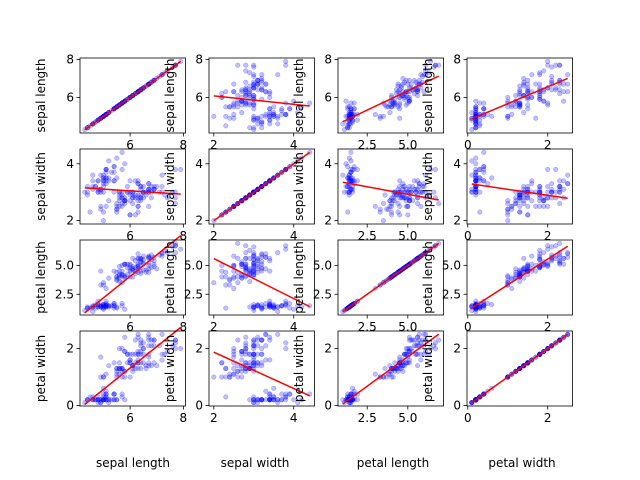 This screenshot has width=640, height=480. What do you see at coordinates (322, 265) in the screenshot?
I see `y-tick-label: 5.0` at bounding box center [322, 265].